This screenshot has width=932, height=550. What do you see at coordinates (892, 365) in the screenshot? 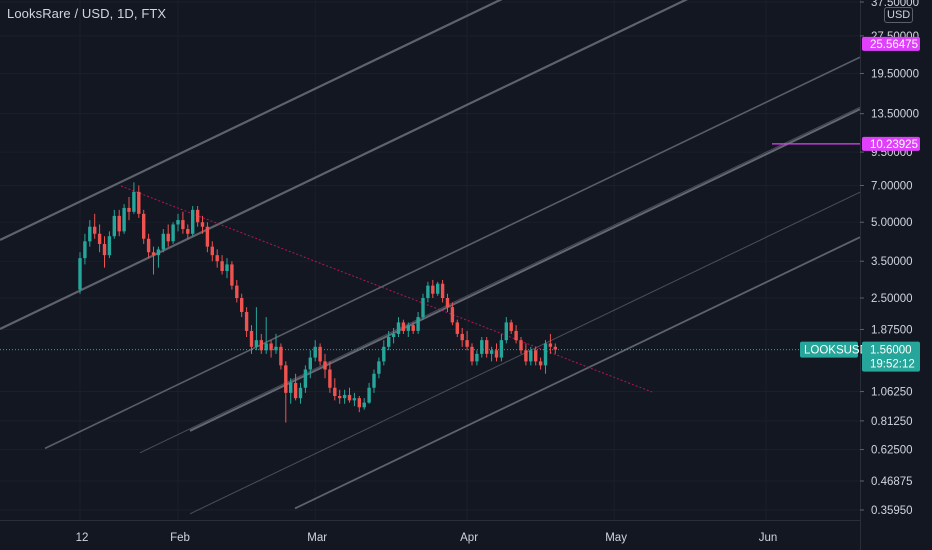
I see `bar-countdown: 19:52:12` at bounding box center [892, 365].